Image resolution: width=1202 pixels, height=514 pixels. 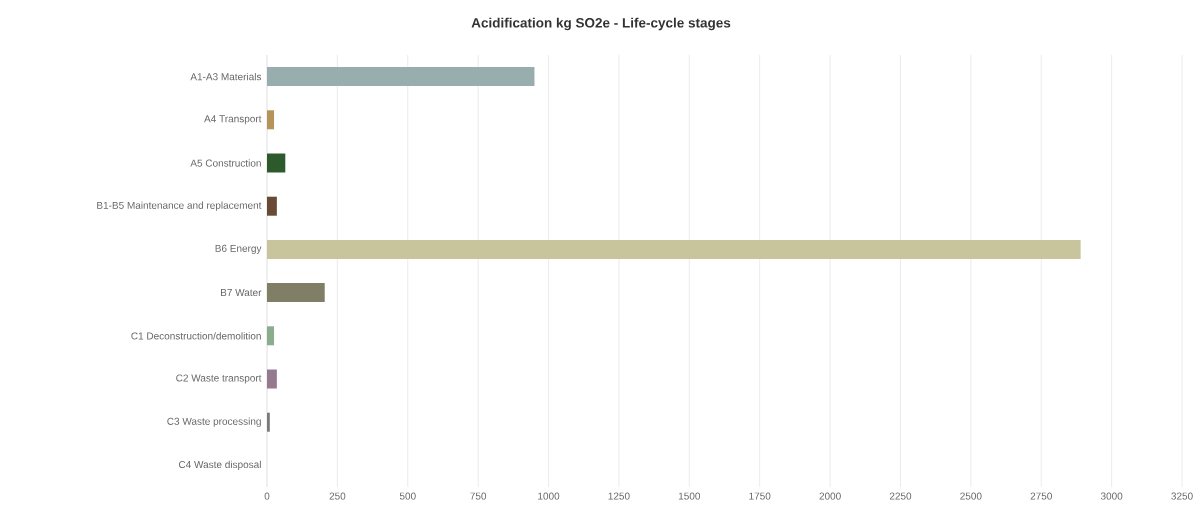 What do you see at coordinates (238, 249) in the screenshot?
I see `y-tick-label: B6 Energy` at bounding box center [238, 249].